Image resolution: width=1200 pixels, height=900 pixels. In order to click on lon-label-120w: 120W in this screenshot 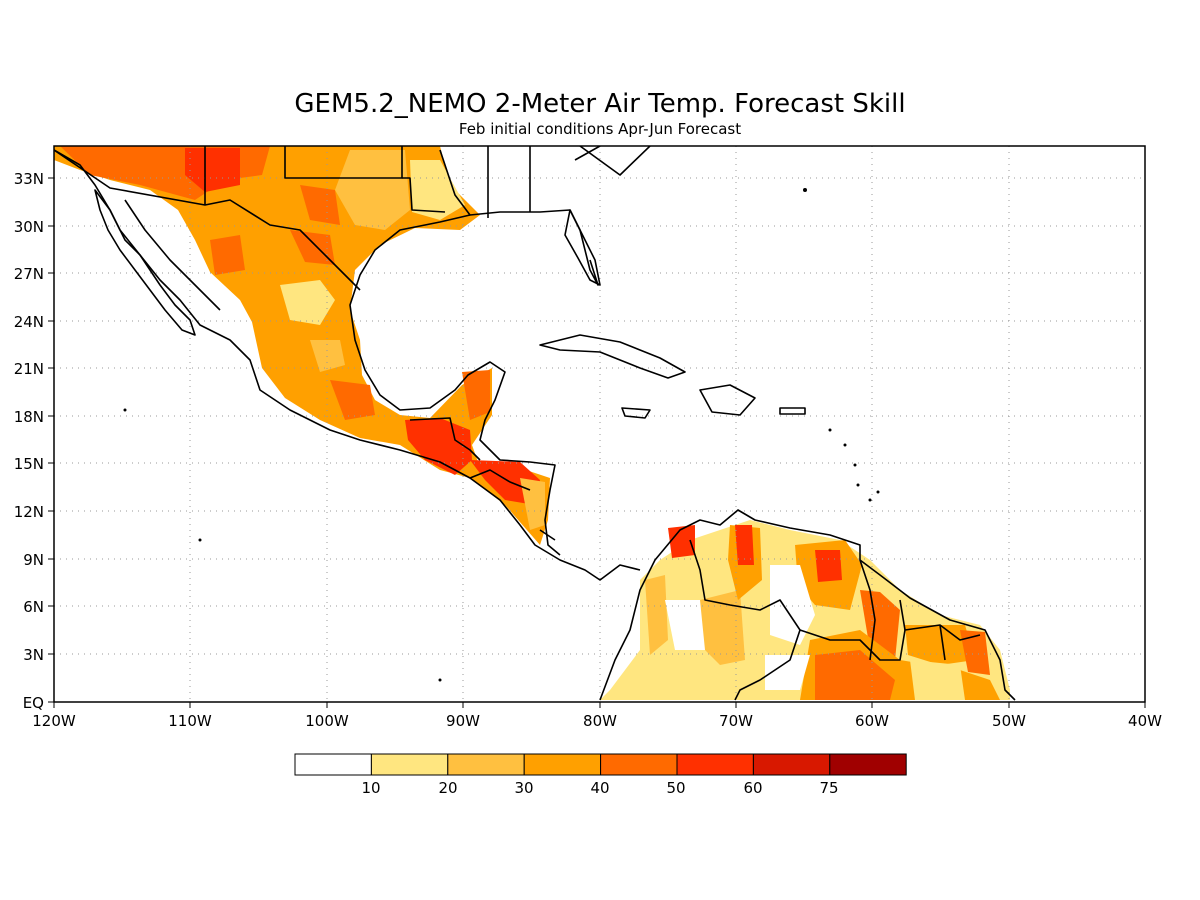, I will do `click(54, 721)`.